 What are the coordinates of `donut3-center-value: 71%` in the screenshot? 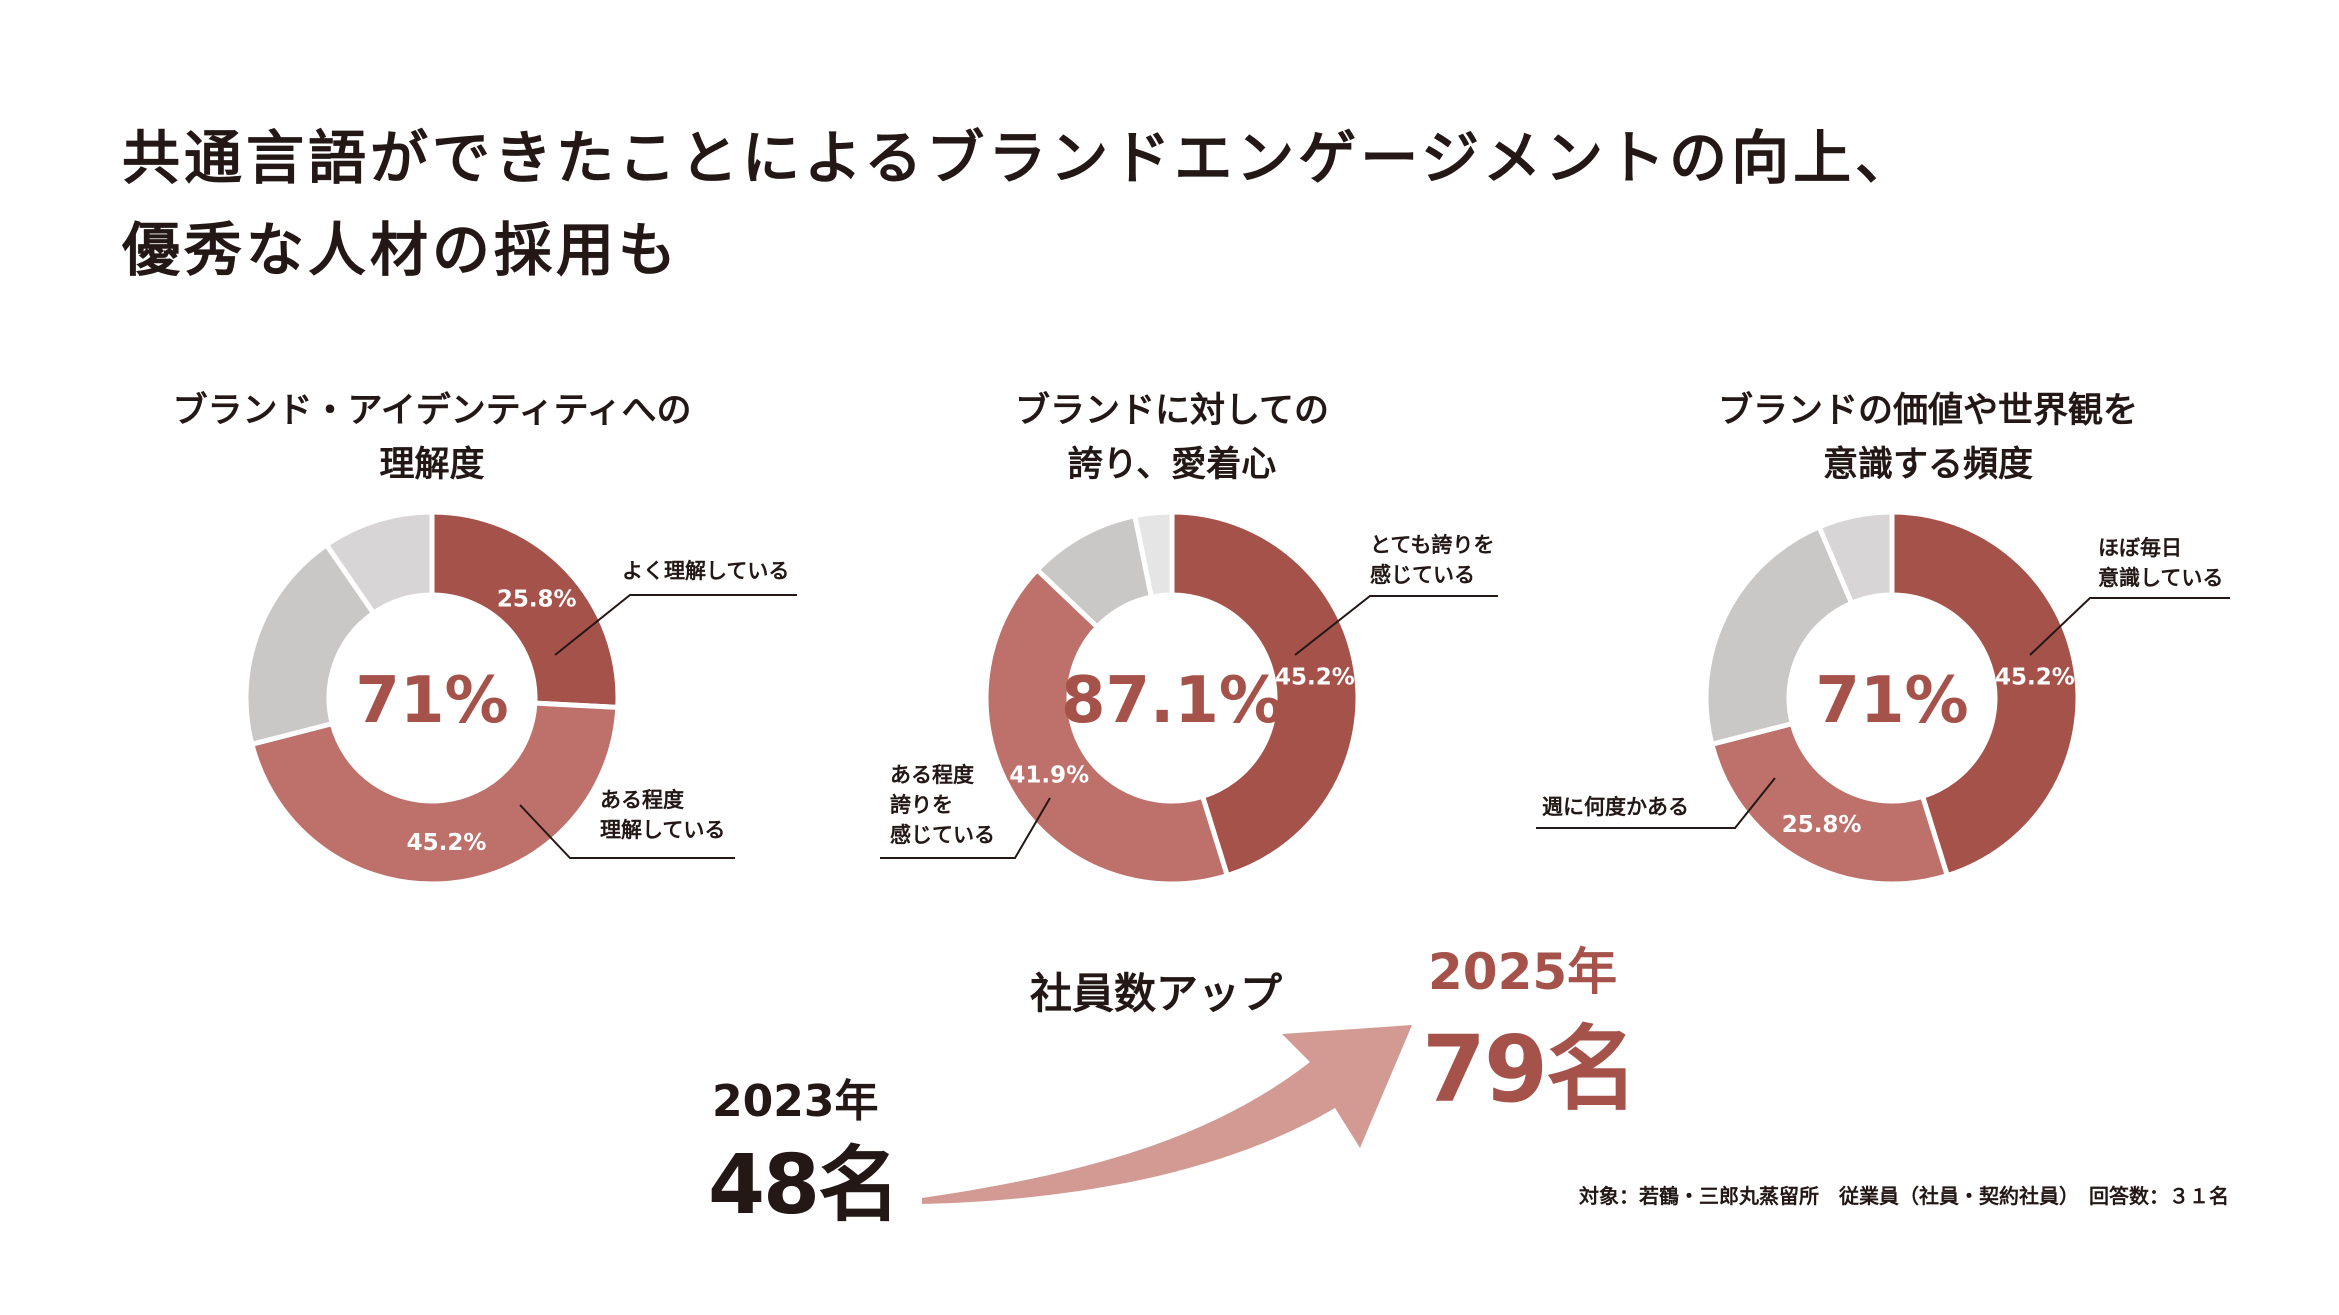 It's located at (1891, 701).